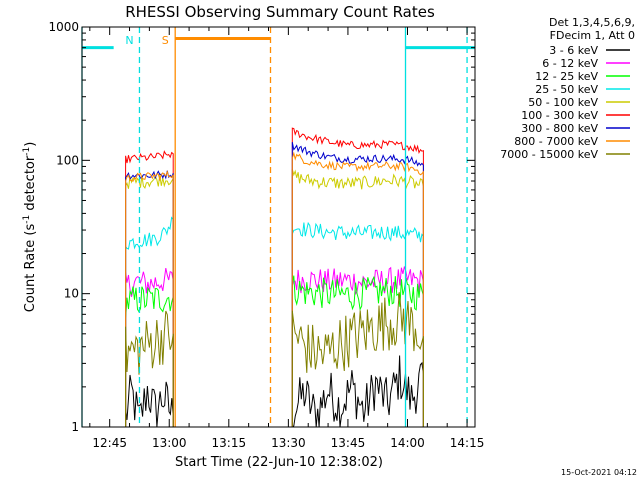 This screenshot has width=640, height=480. What do you see at coordinates (566, 76) in the screenshot?
I see `legend-label: 12 - 25 keV` at bounding box center [566, 76].